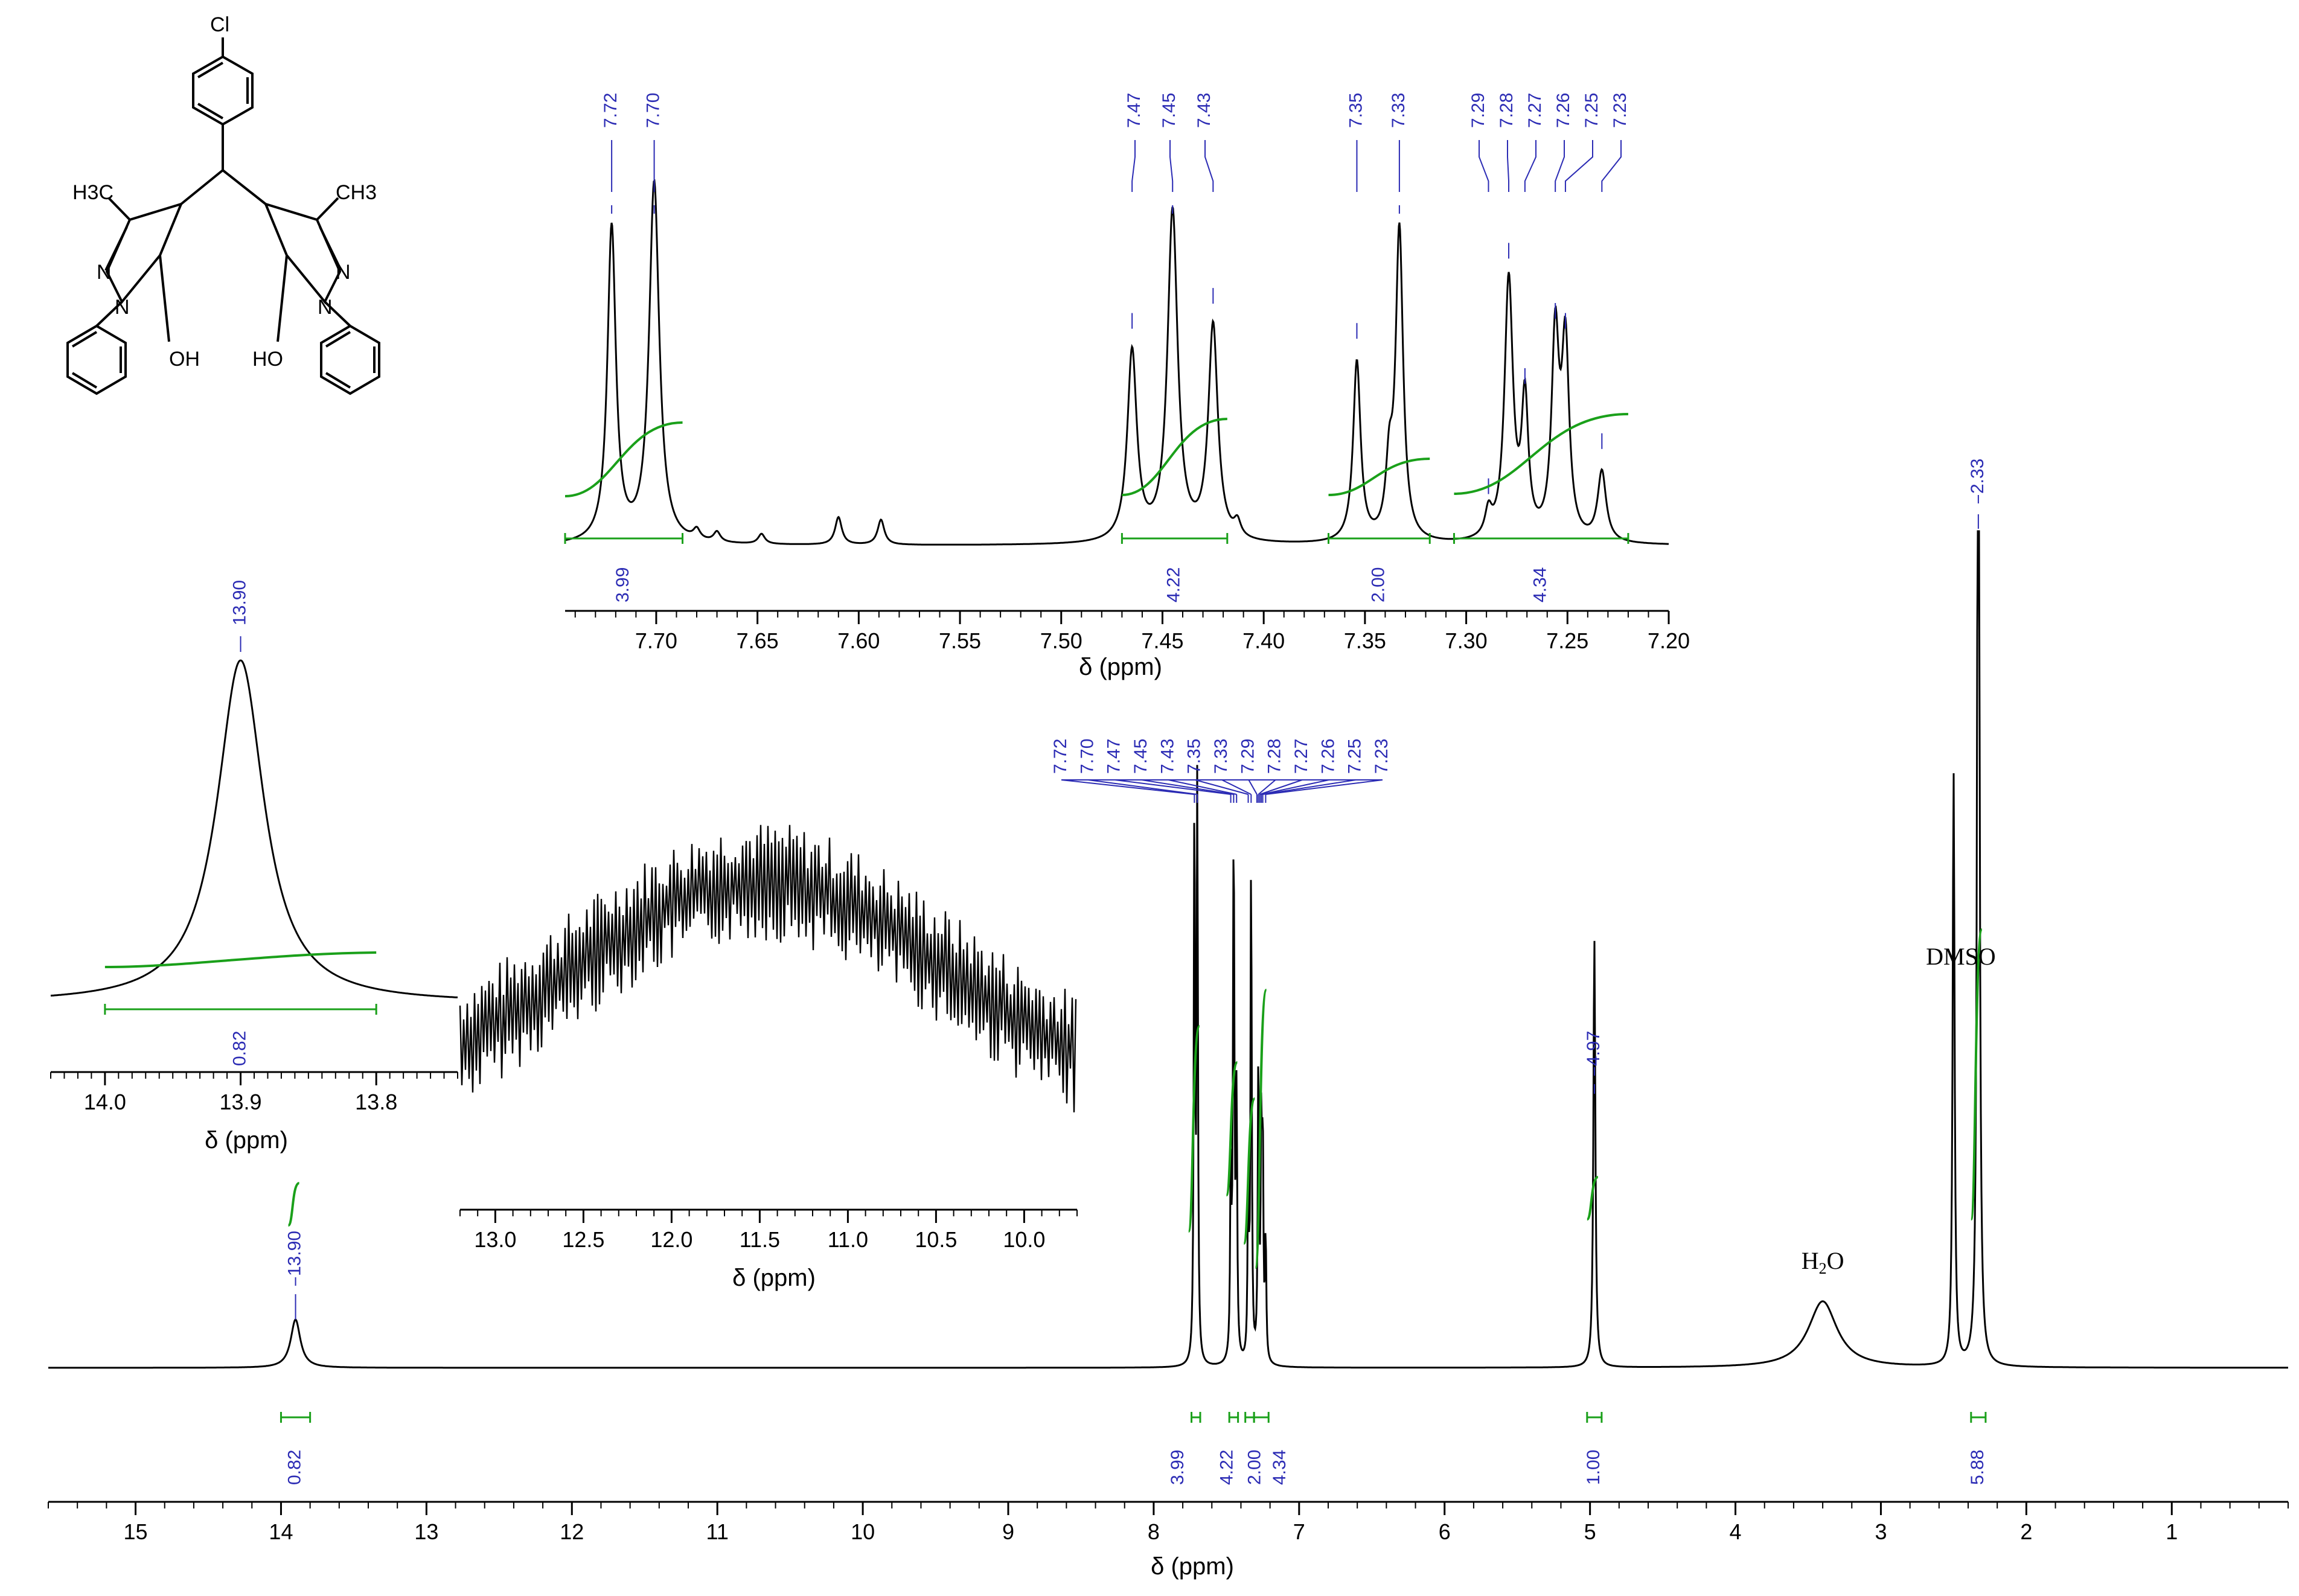 The image size is (2299, 1596). What do you see at coordinates (1008, 1532) in the screenshot?
I see `main-tick-label: 9` at bounding box center [1008, 1532].